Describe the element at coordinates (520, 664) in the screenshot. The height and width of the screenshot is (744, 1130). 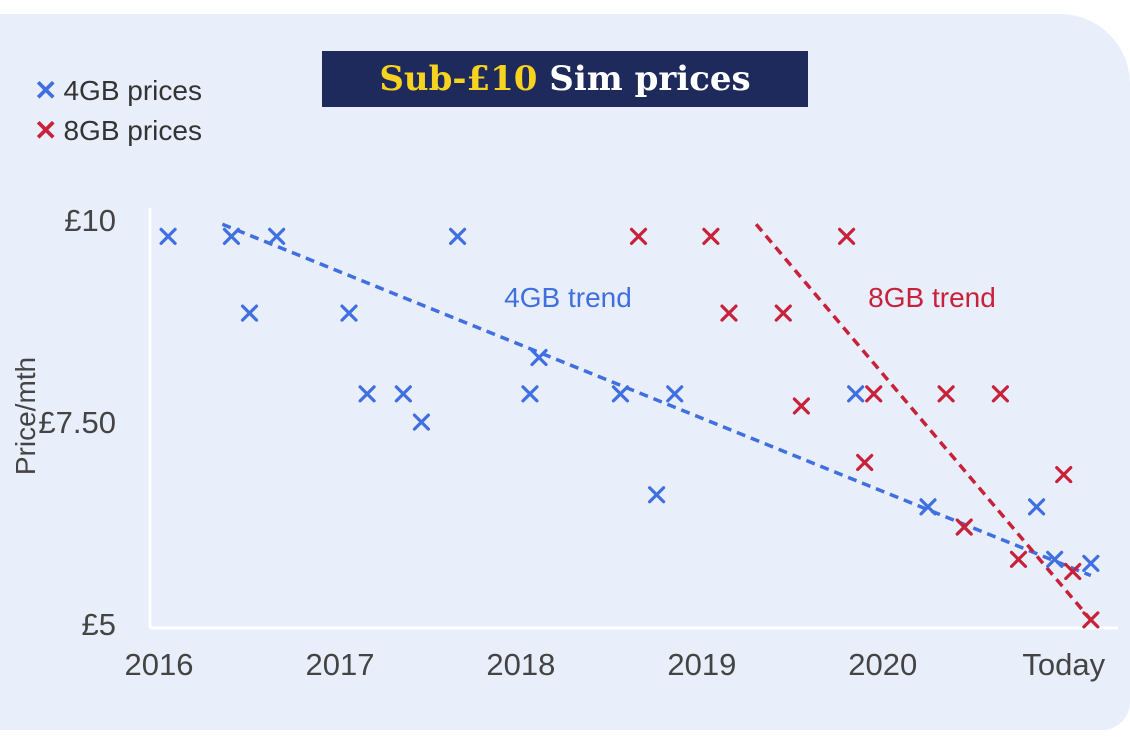
I see `x-tick-label: 2018` at that location.